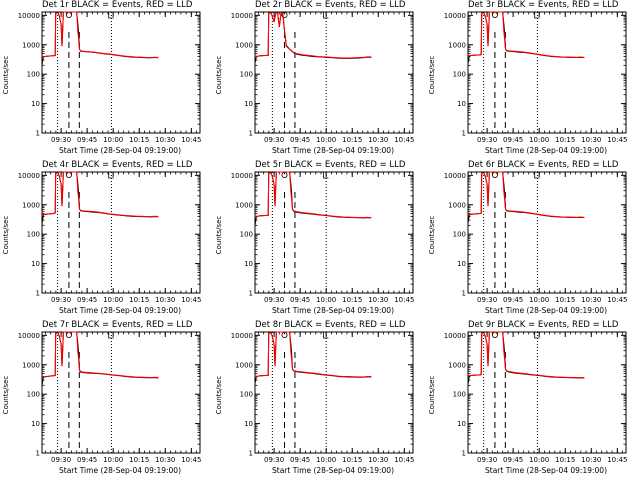  What do you see at coordinates (543, 165) in the screenshot?
I see `chart-title: Det 6r BLACK = Events, RED = LLD` at bounding box center [543, 165].